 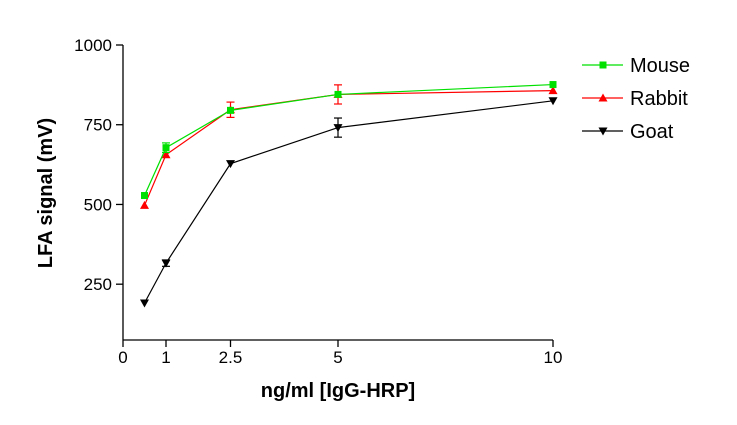 I want to click on y-tick-label: 500, so click(x=98, y=204).